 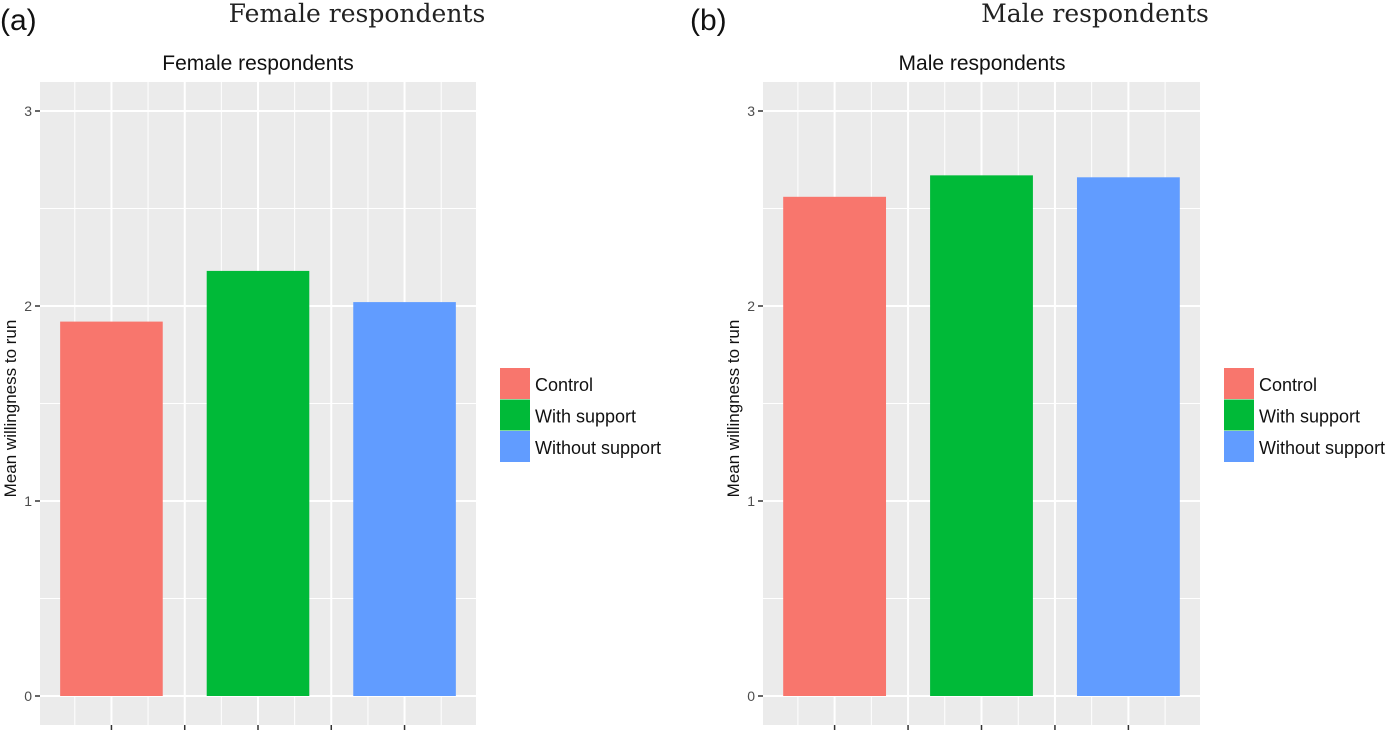 I want to click on panel-label: (b), so click(x=708, y=20).